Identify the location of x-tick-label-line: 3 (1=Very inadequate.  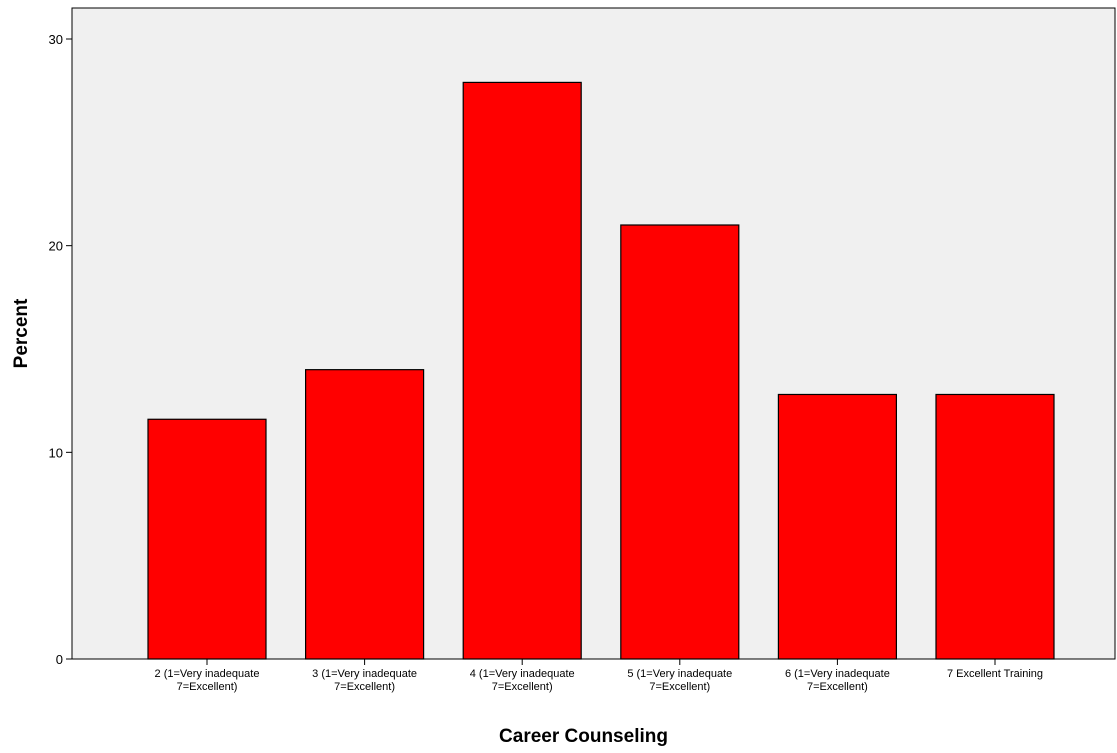
(364, 674).